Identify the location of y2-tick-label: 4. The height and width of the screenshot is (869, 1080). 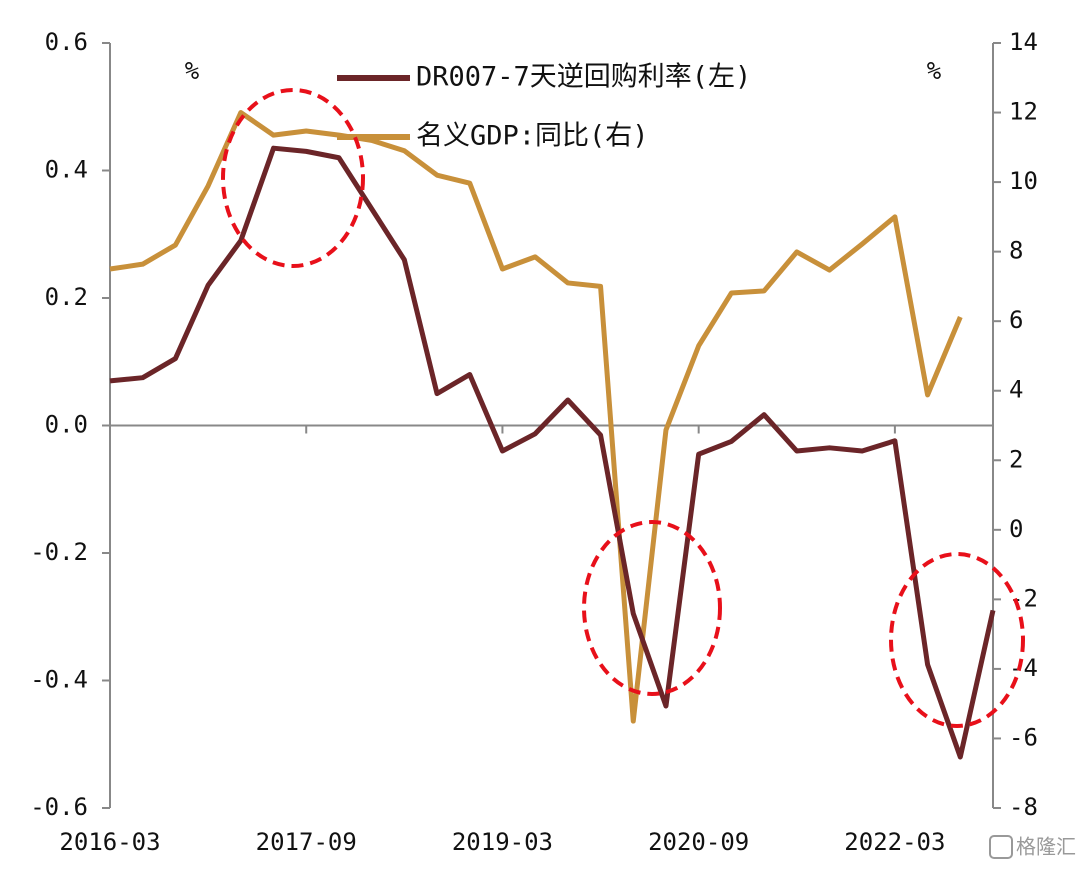
(1016, 390).